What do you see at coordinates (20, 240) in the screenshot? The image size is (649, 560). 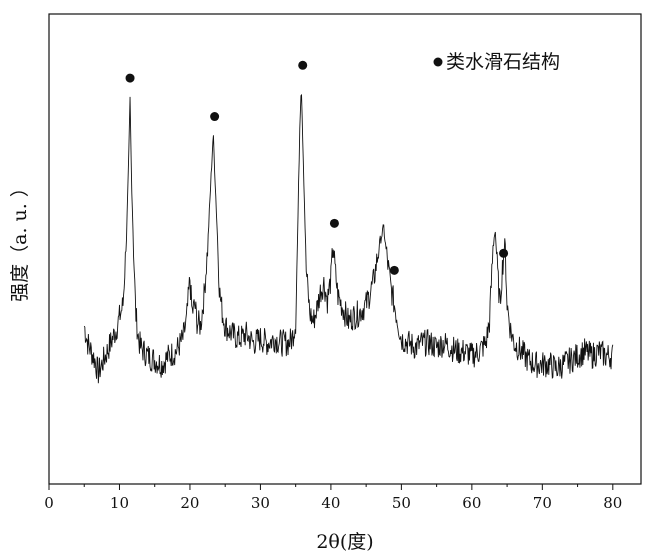 I see `y-axis-title: 强度（a. u. ）` at bounding box center [20, 240].